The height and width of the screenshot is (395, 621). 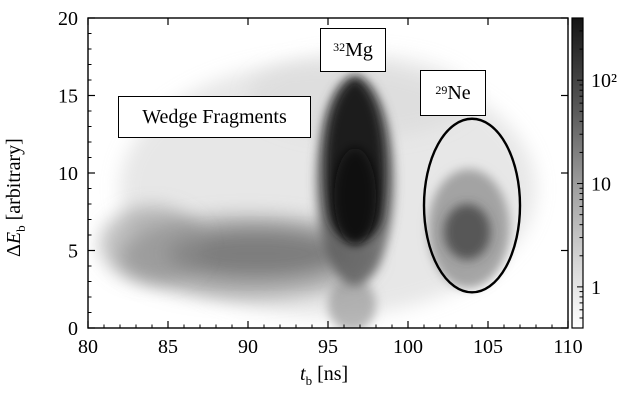 What do you see at coordinates (352, 302) in the screenshot?
I see `mg-lower-streak` at bounding box center [352, 302].